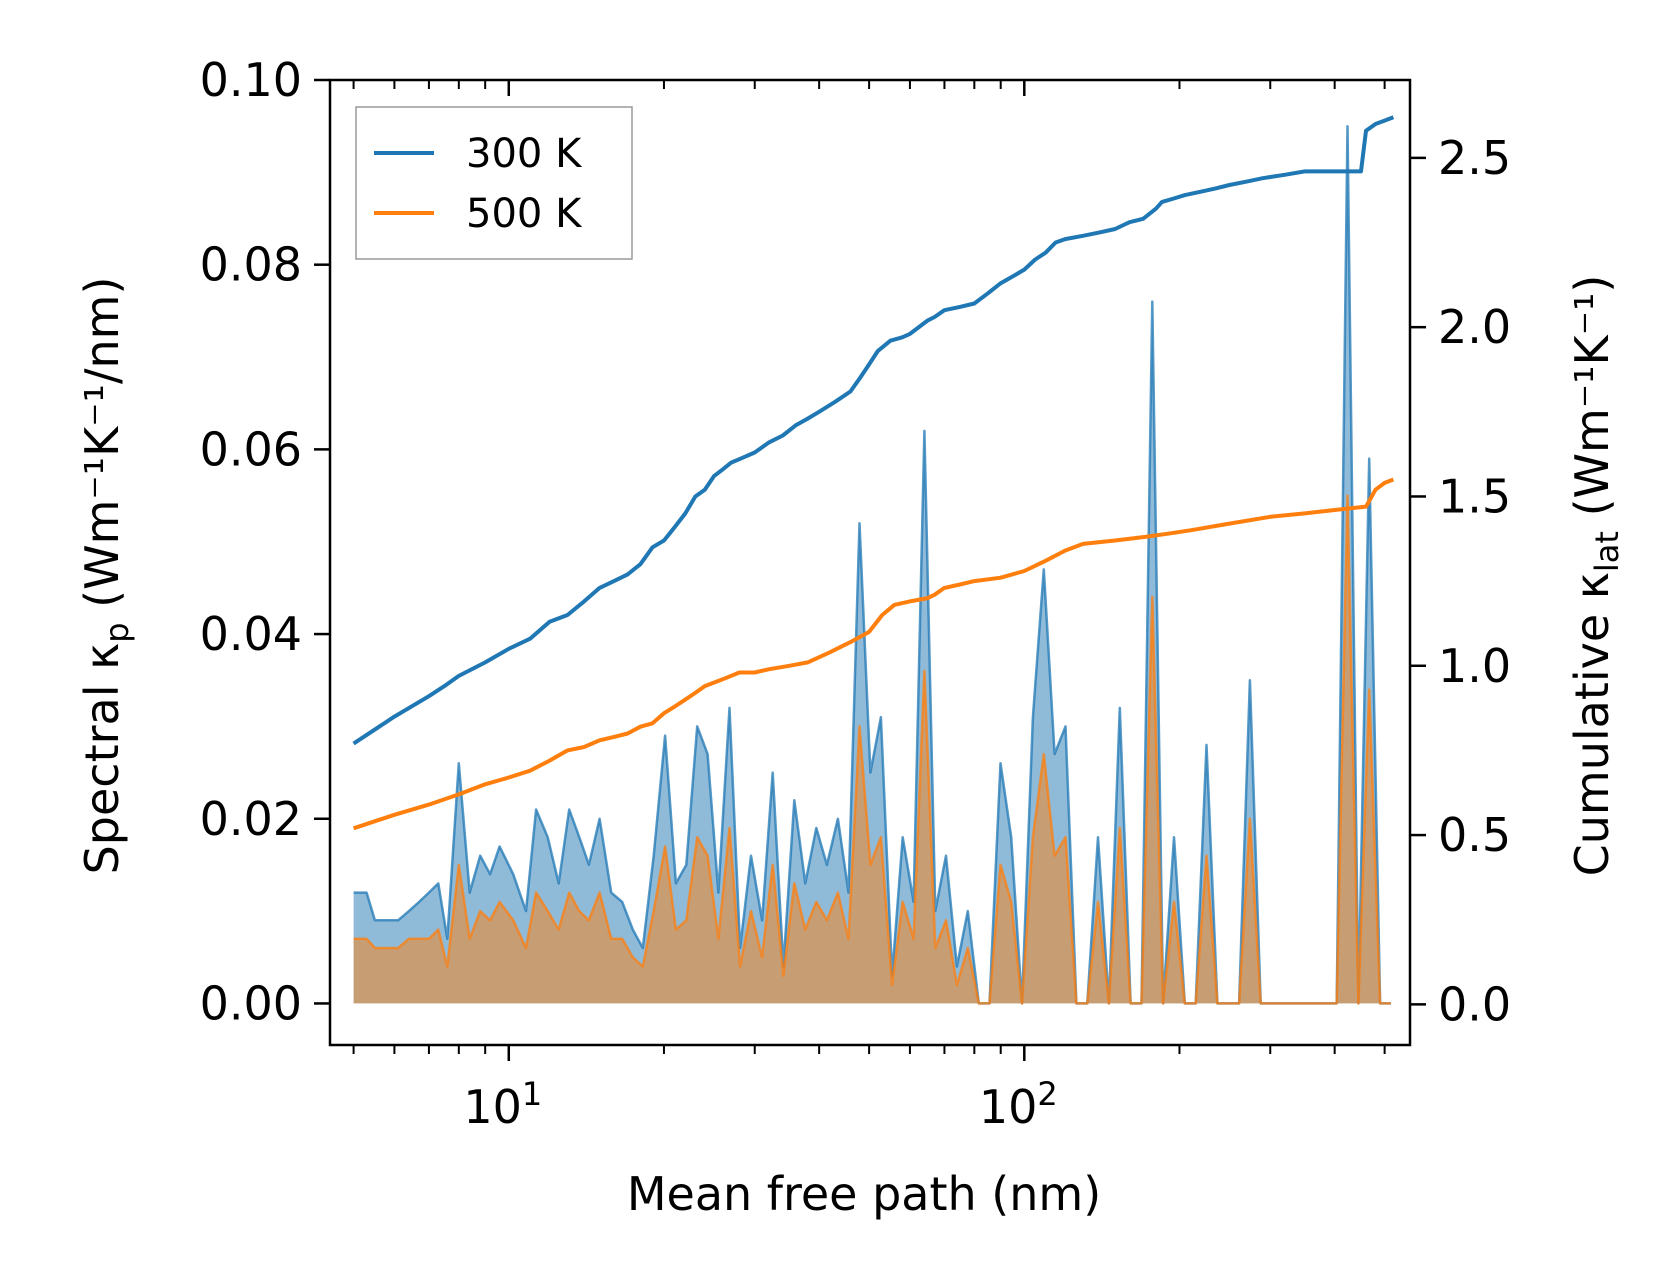 The width and height of the screenshot is (1679, 1275). What do you see at coordinates (251, 634) in the screenshot?
I see `left-y-tick-label: 0.04` at bounding box center [251, 634].